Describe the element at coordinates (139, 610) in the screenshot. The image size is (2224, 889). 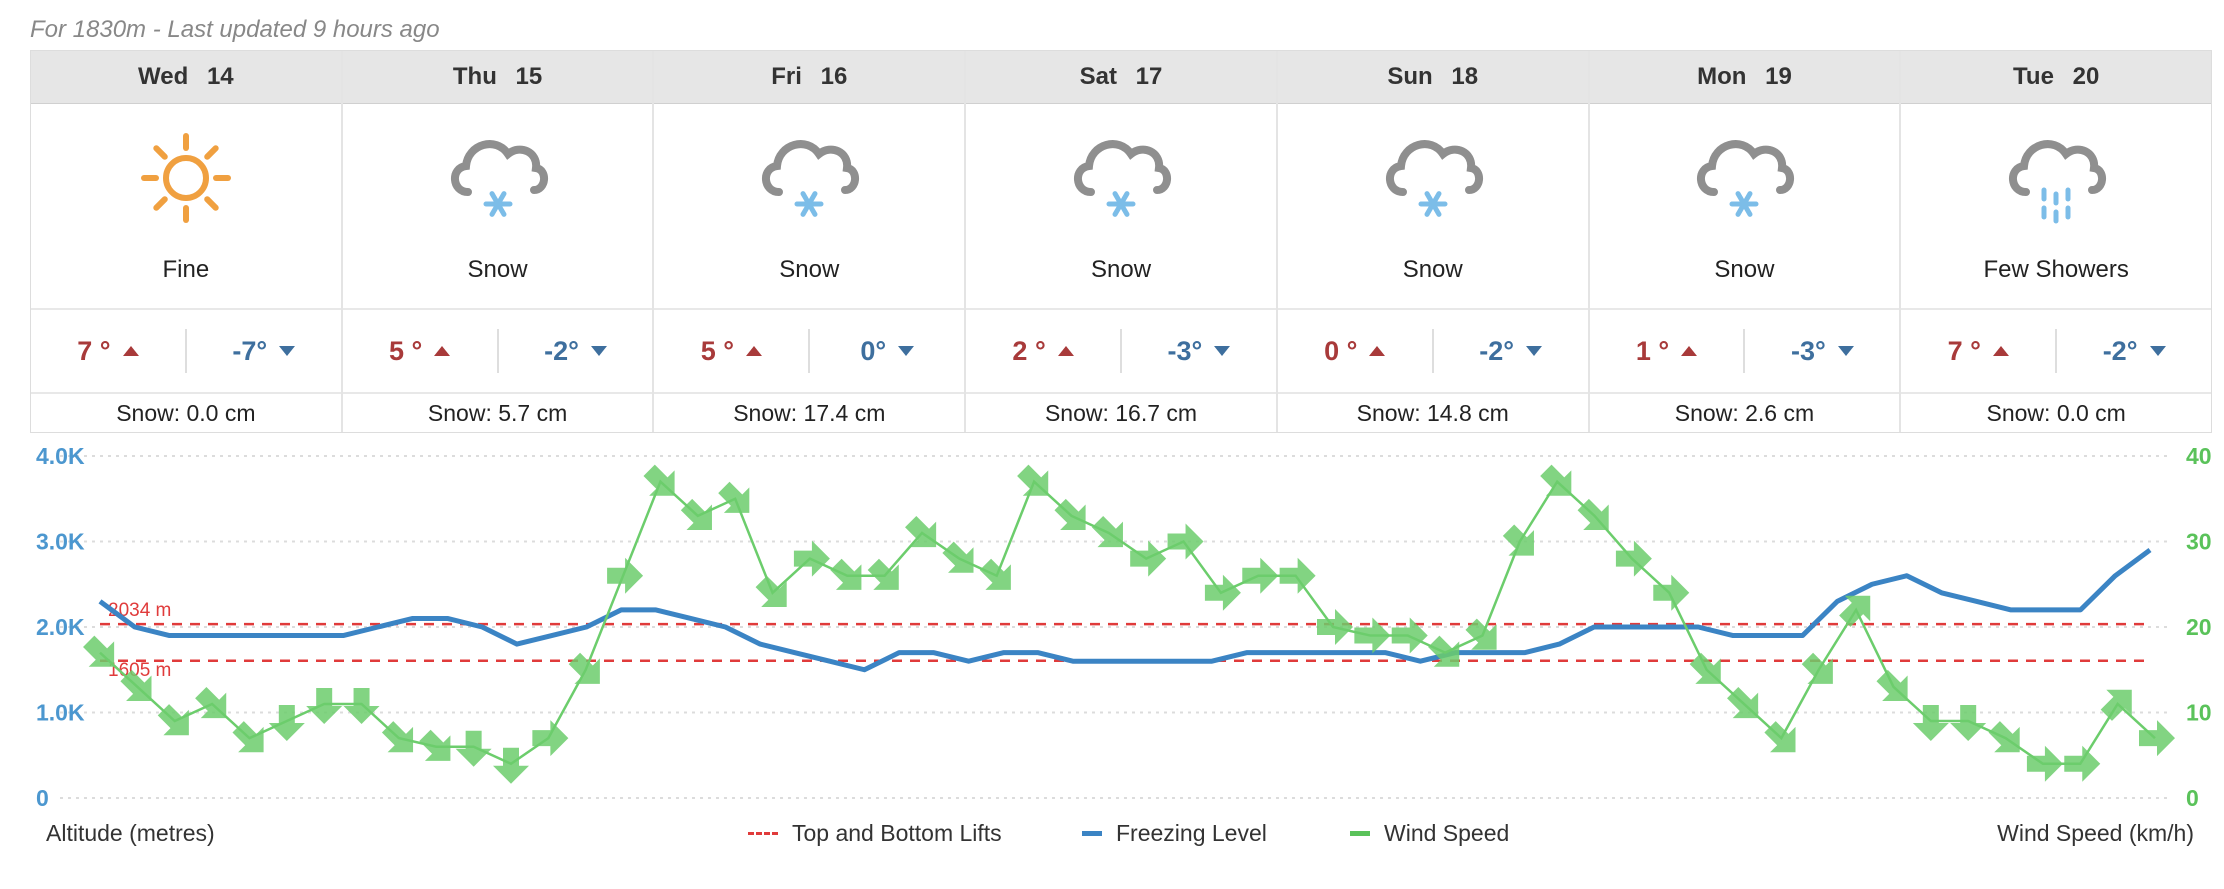
I see `lift-label-top: 2034 m` at that location.